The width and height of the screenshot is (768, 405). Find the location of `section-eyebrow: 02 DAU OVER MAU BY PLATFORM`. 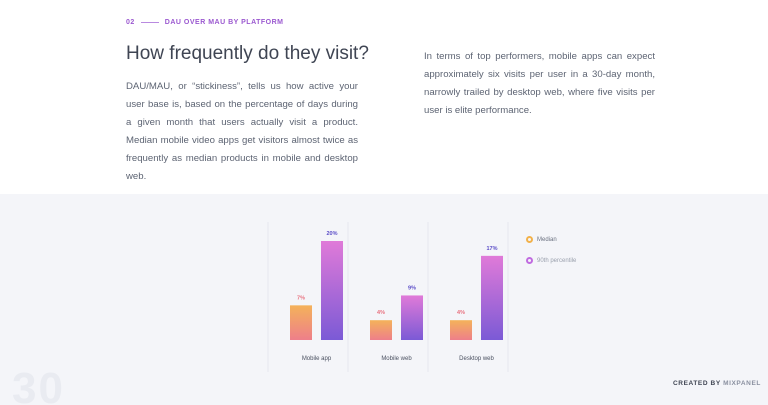

section-eyebrow: 02 DAU OVER MAU BY PLATFORM is located at coordinates (204, 22).